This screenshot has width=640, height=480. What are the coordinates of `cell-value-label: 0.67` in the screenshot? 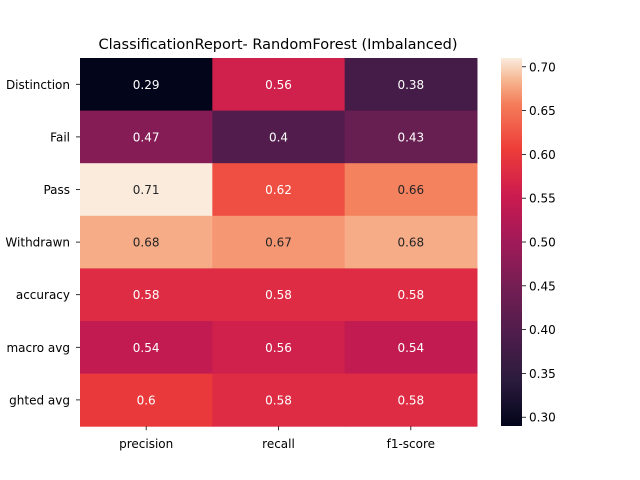 It's located at (278, 243).